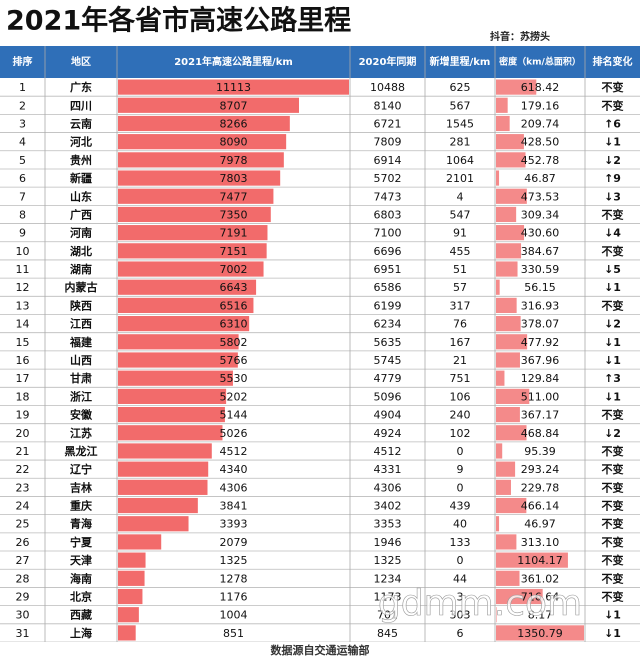 The width and height of the screenshot is (640, 664). Describe the element at coordinates (460, 360) in the screenshot. I see `cell: 21` at that location.